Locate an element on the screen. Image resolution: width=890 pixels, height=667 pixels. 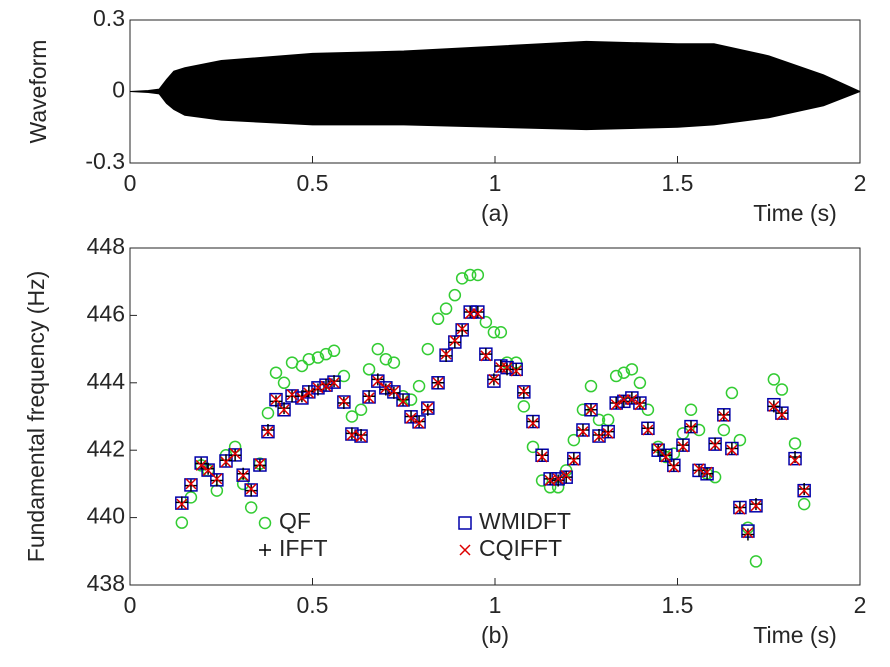
x-axis-label: Time (s) is located at coordinates (794, 213).